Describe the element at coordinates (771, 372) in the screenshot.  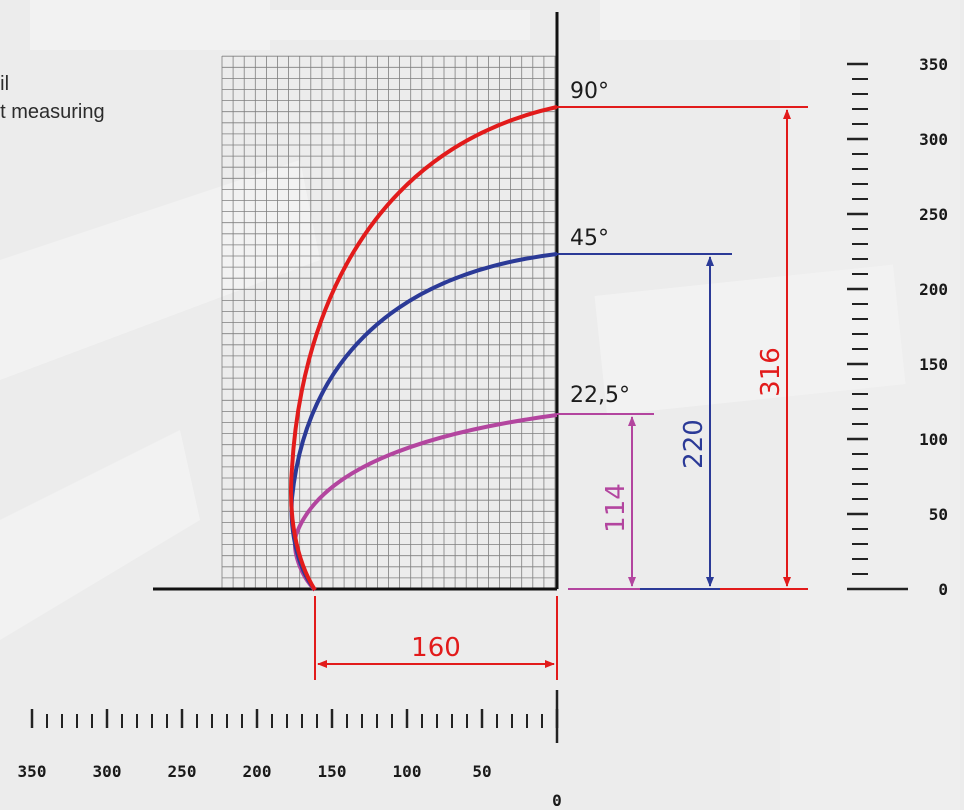
I see `height-label-316: 316` at that location.